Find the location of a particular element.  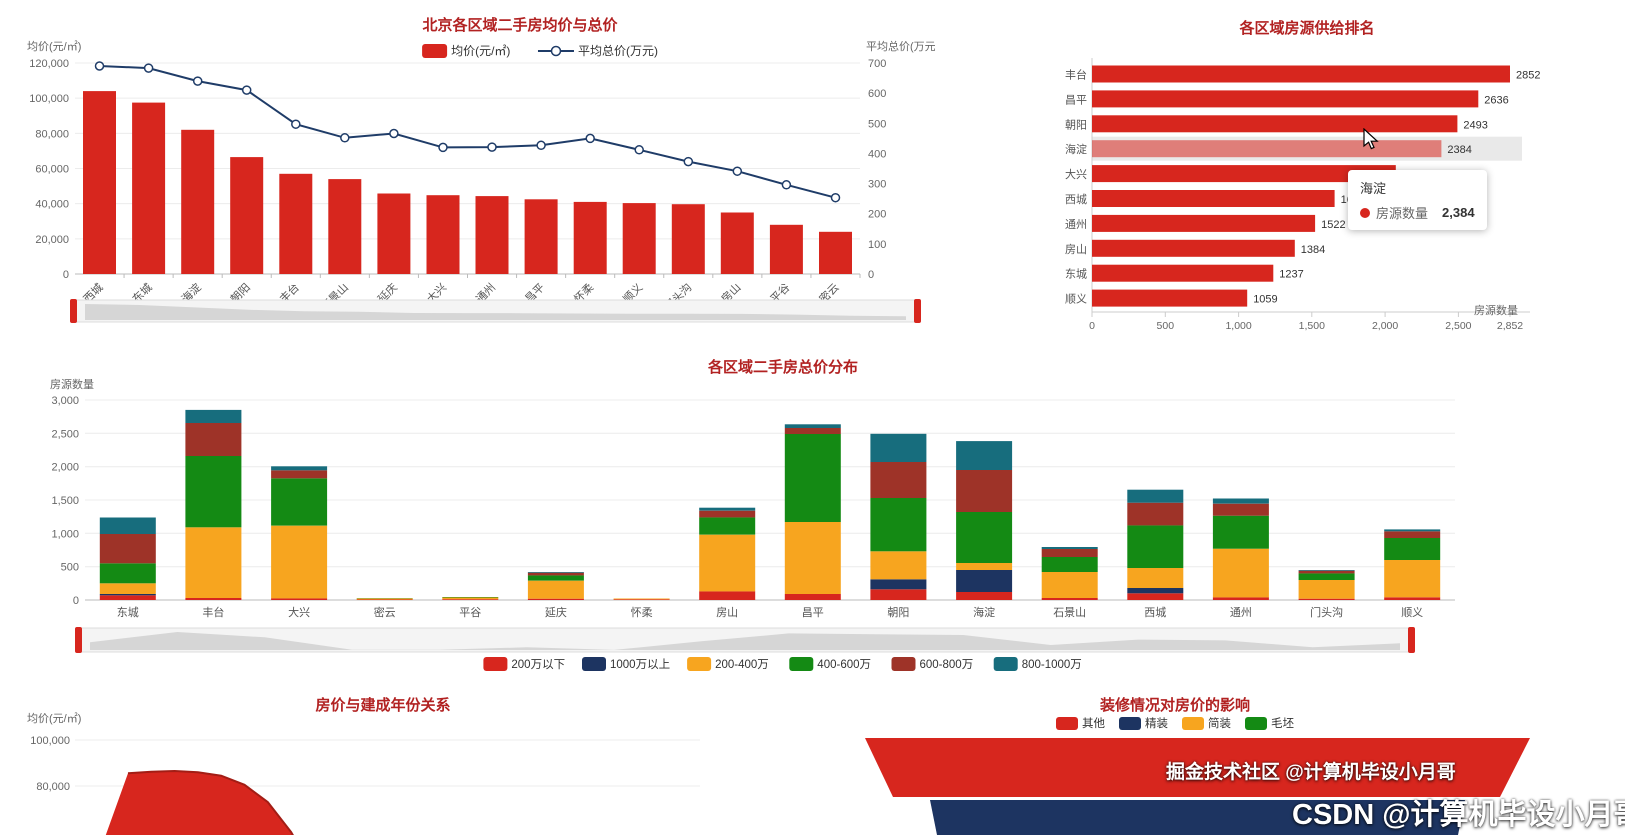

funnel-segment-精装 is located at coordinates (1197, 817).